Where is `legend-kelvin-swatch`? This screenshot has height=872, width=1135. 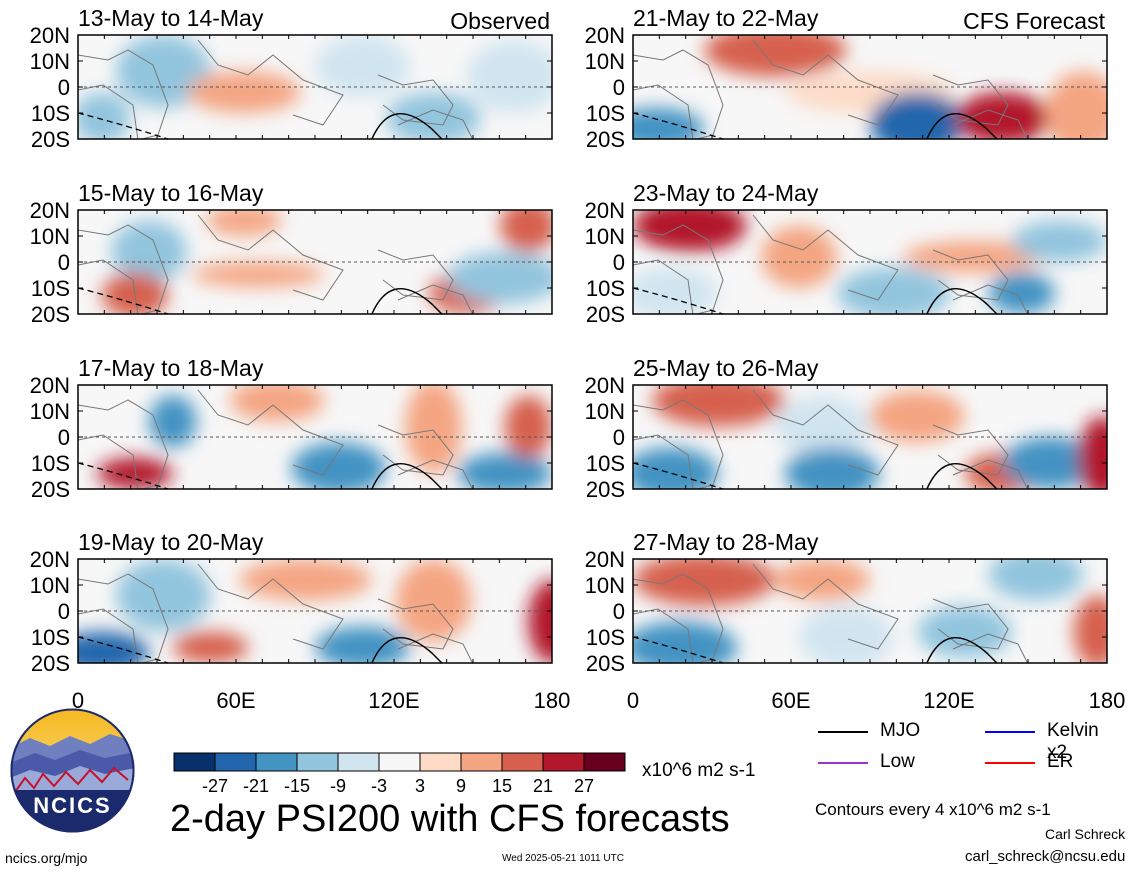
legend-kelvin-swatch is located at coordinates (1010, 732).